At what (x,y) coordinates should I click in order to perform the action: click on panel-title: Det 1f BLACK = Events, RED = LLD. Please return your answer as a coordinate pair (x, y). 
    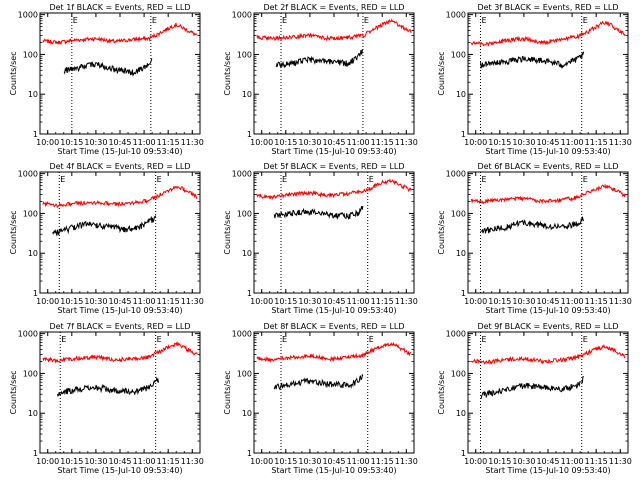
    Looking at the image, I should click on (119, 7).